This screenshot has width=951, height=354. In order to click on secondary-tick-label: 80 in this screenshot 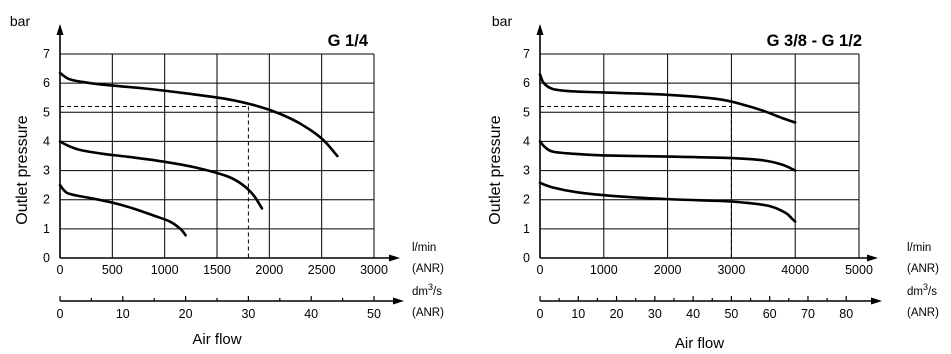, I will do `click(846, 314)`.